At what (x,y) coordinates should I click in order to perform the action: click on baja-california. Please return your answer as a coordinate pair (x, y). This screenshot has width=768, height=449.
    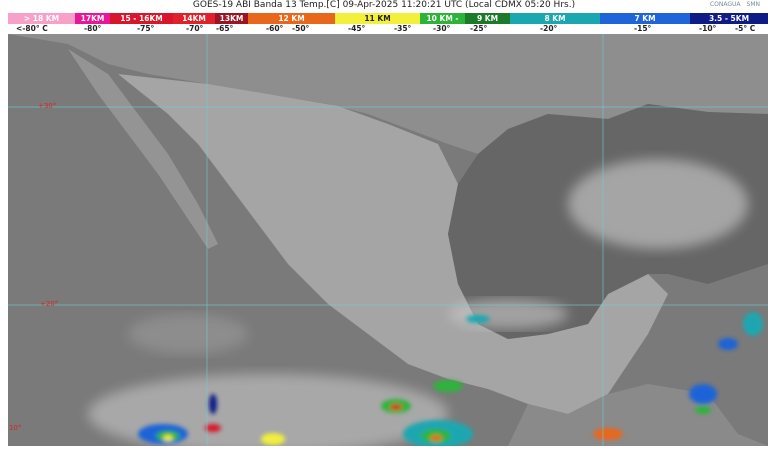
    Looking at the image, I should click on (143, 149).